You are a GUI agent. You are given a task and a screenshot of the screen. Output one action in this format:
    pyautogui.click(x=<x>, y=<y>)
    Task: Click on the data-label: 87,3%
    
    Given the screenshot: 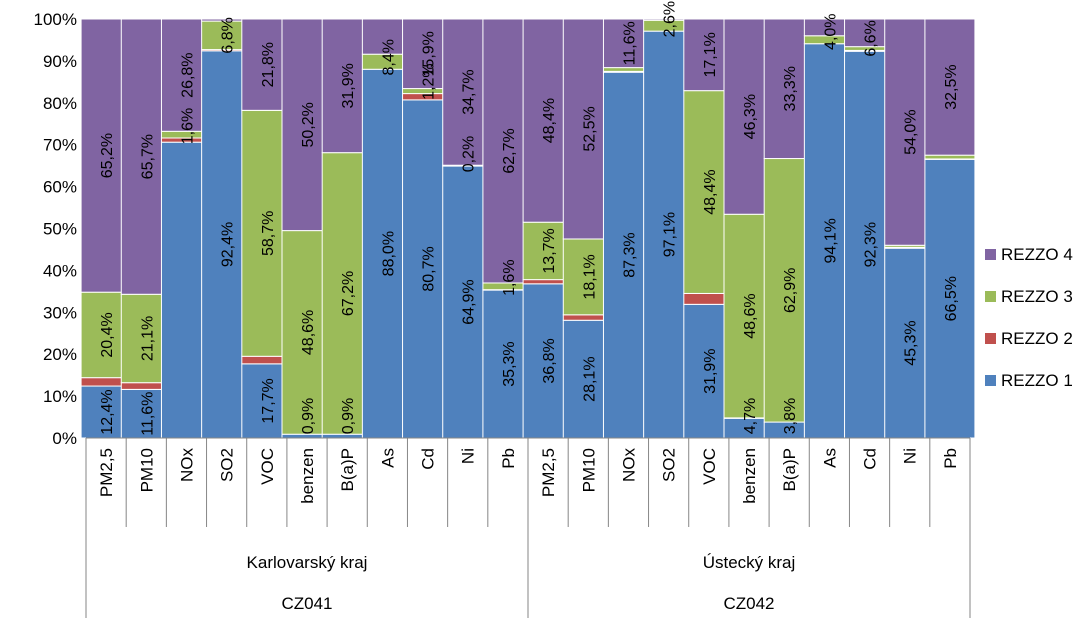 What is the action you would take?
    pyautogui.click(x=629, y=254)
    